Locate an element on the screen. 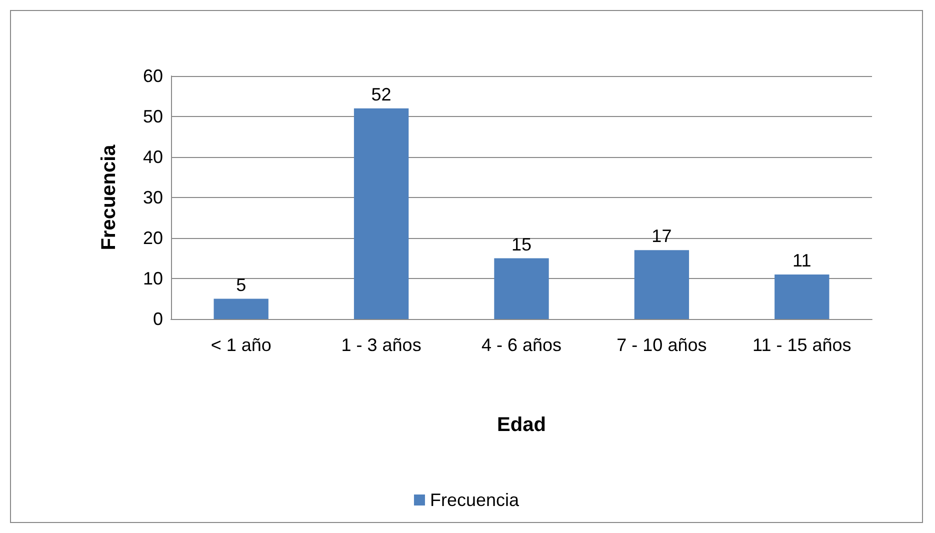  x-tick-label: 1 - 3 años is located at coordinates (381, 345).